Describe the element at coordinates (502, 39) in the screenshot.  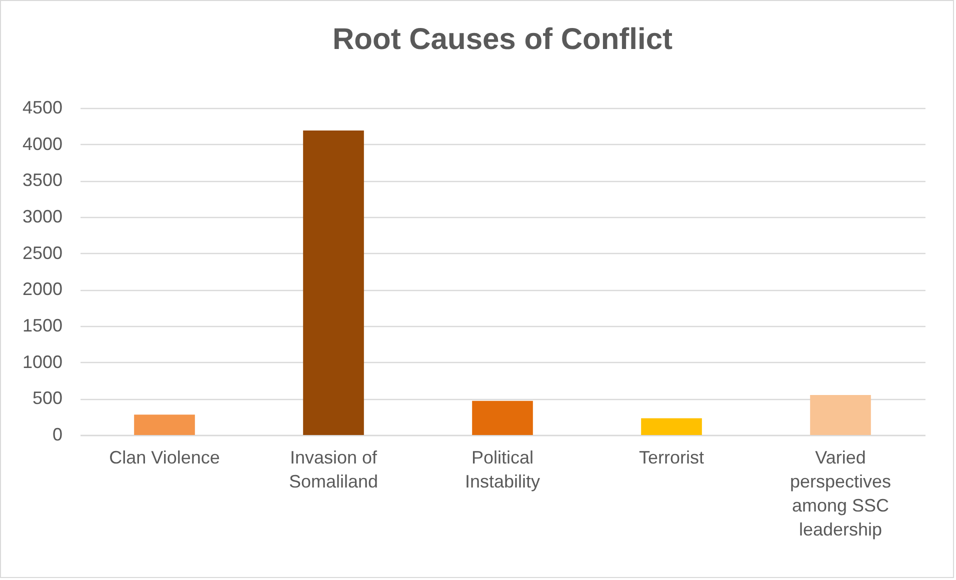
I see `chart-title: Root Causes of Conflict` at that location.